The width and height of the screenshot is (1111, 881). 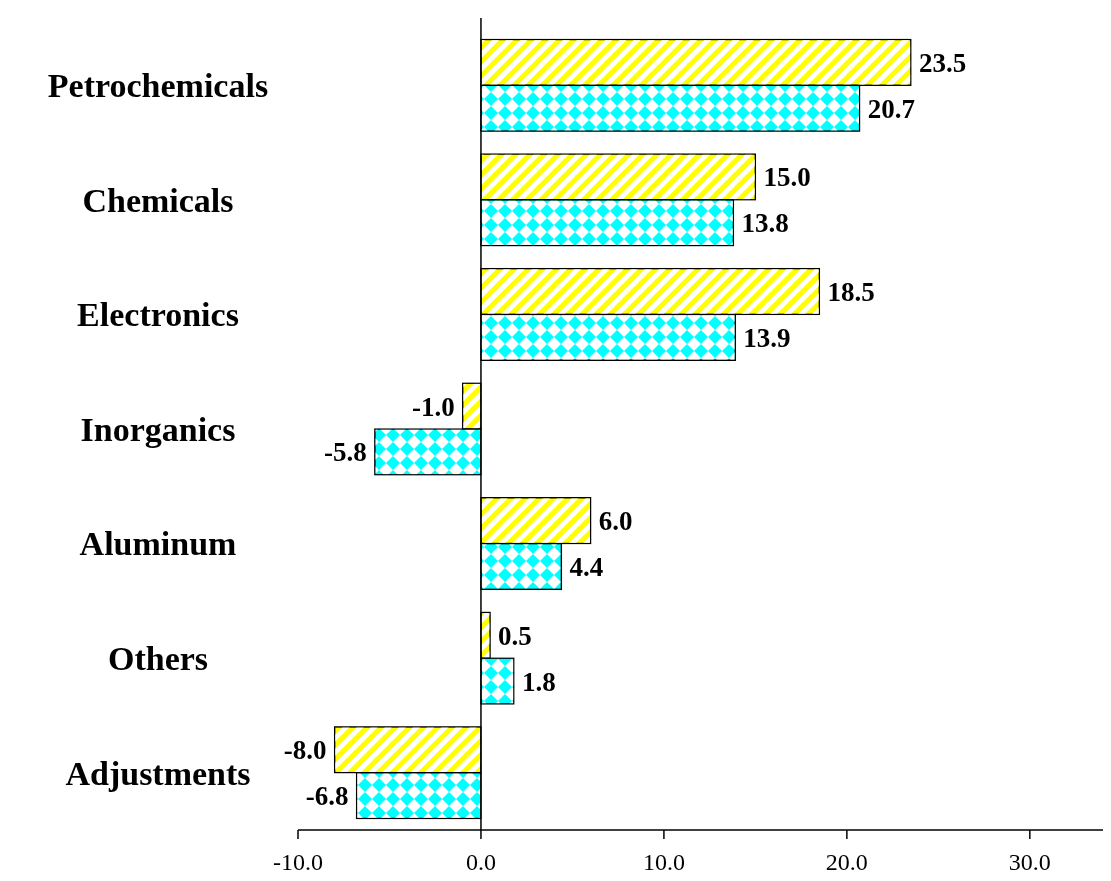 I want to click on y-tick-label: Adjustments, so click(x=158, y=773).